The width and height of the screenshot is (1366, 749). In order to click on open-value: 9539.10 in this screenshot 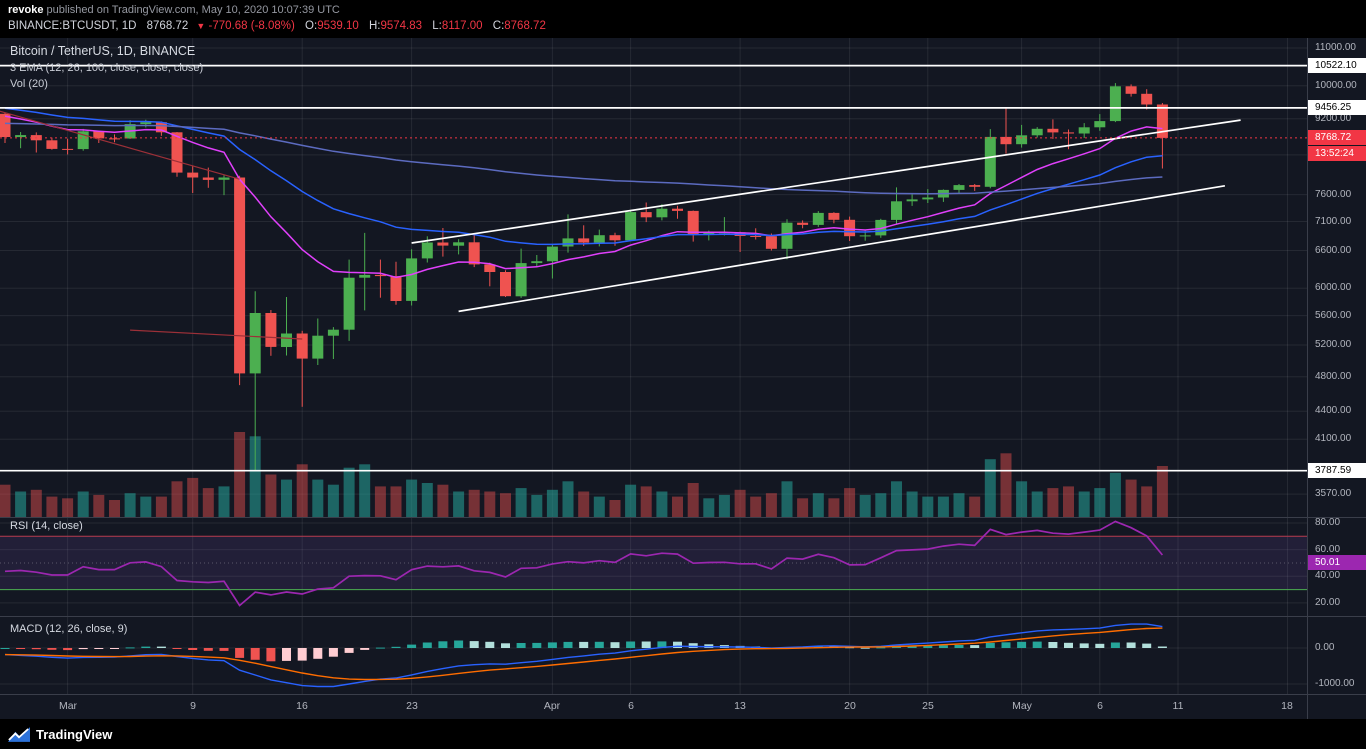, I will do `click(338, 26)`.